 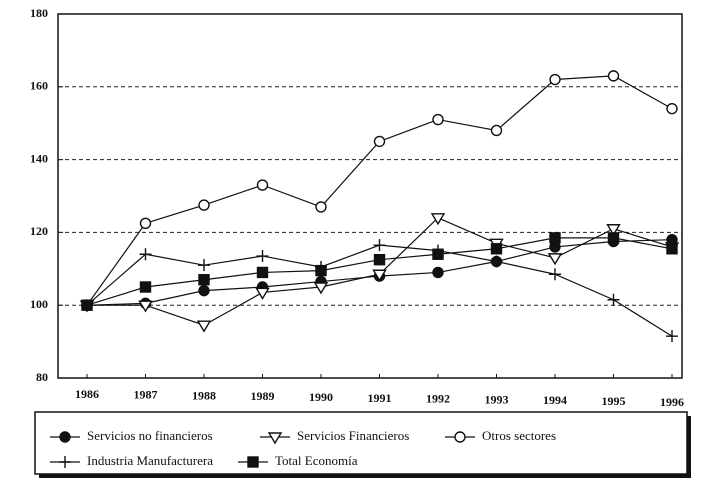 I want to click on x-tick-label: 1990, so click(x=321, y=397).